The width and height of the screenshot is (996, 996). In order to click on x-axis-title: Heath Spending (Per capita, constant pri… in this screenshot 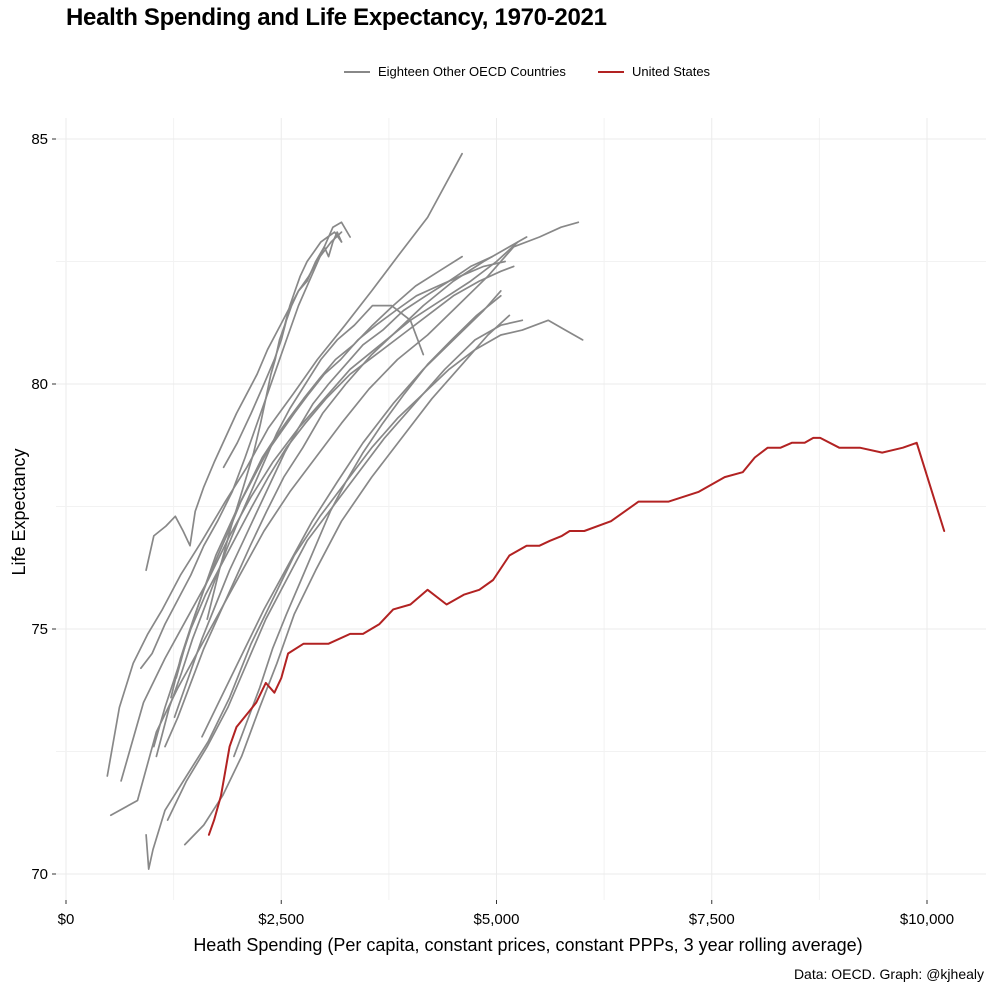, I will do `click(527, 945)`.